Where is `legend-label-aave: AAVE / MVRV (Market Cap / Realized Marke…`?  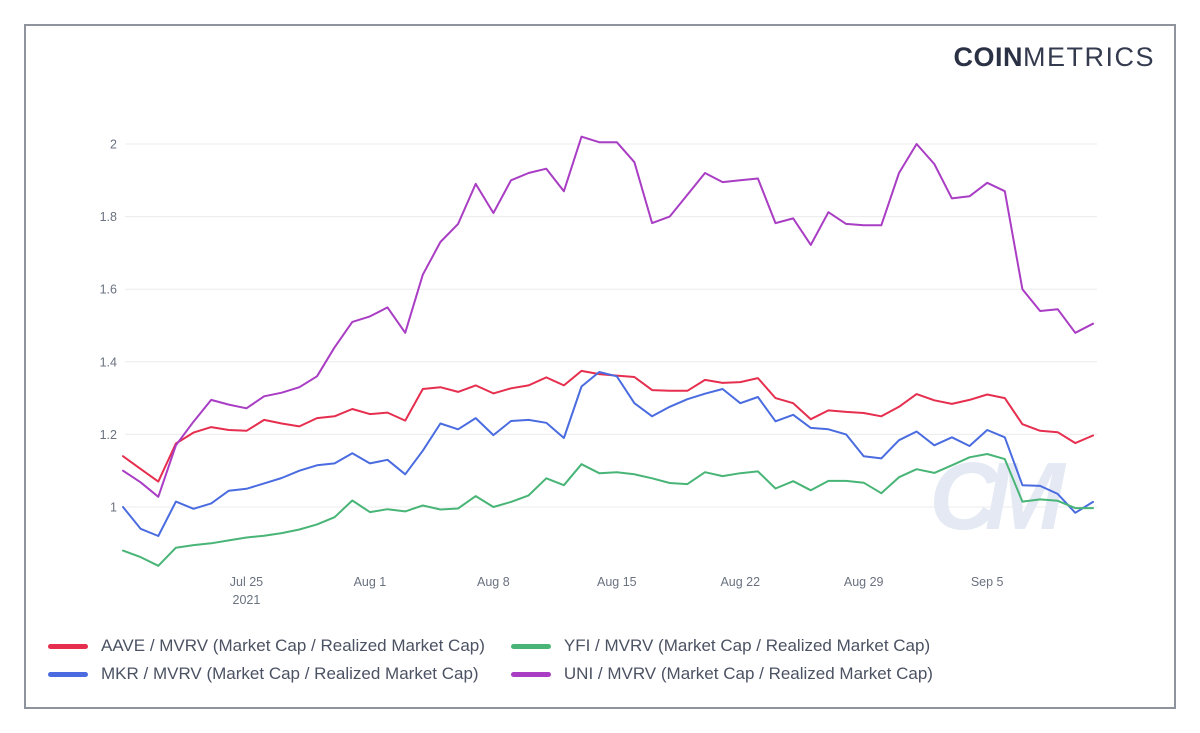 legend-label-aave: AAVE / MVRV (Market Cap / Realized Marke… is located at coordinates (293, 645).